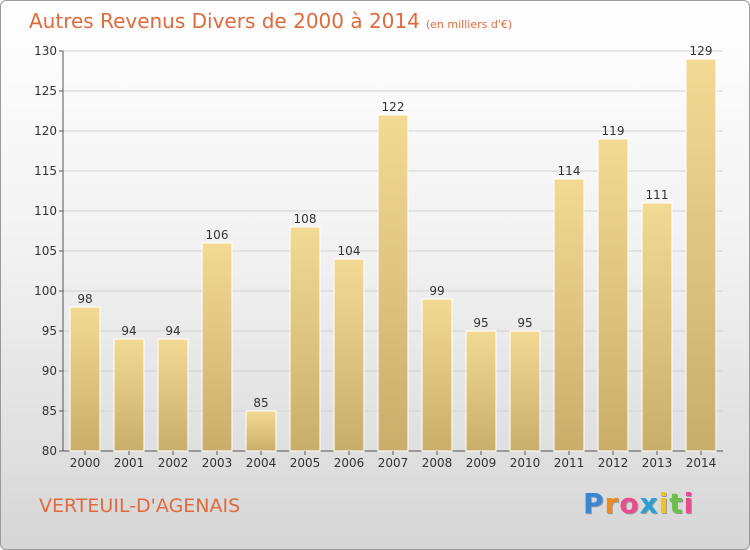  What do you see at coordinates (481, 463) in the screenshot?
I see `x-tick-label: 2009` at bounding box center [481, 463].